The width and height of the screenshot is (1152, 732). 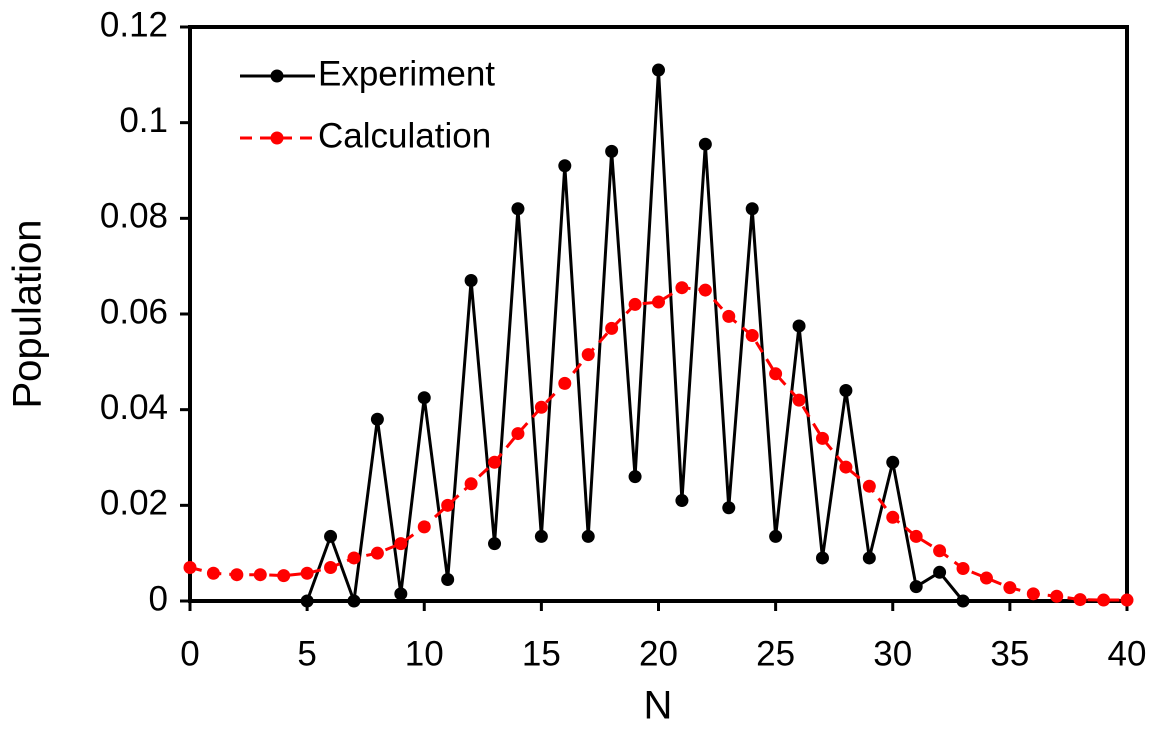 What do you see at coordinates (134, 311) in the screenshot?
I see `y-tick-label: 0.06` at bounding box center [134, 311].